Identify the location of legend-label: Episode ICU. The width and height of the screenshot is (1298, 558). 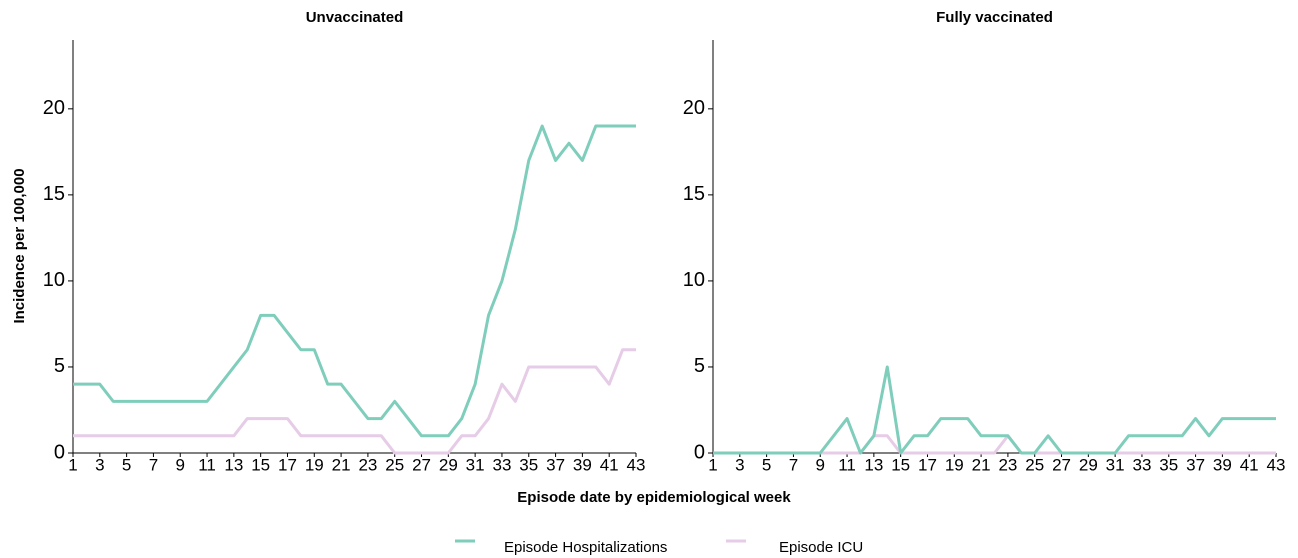
(821, 547).